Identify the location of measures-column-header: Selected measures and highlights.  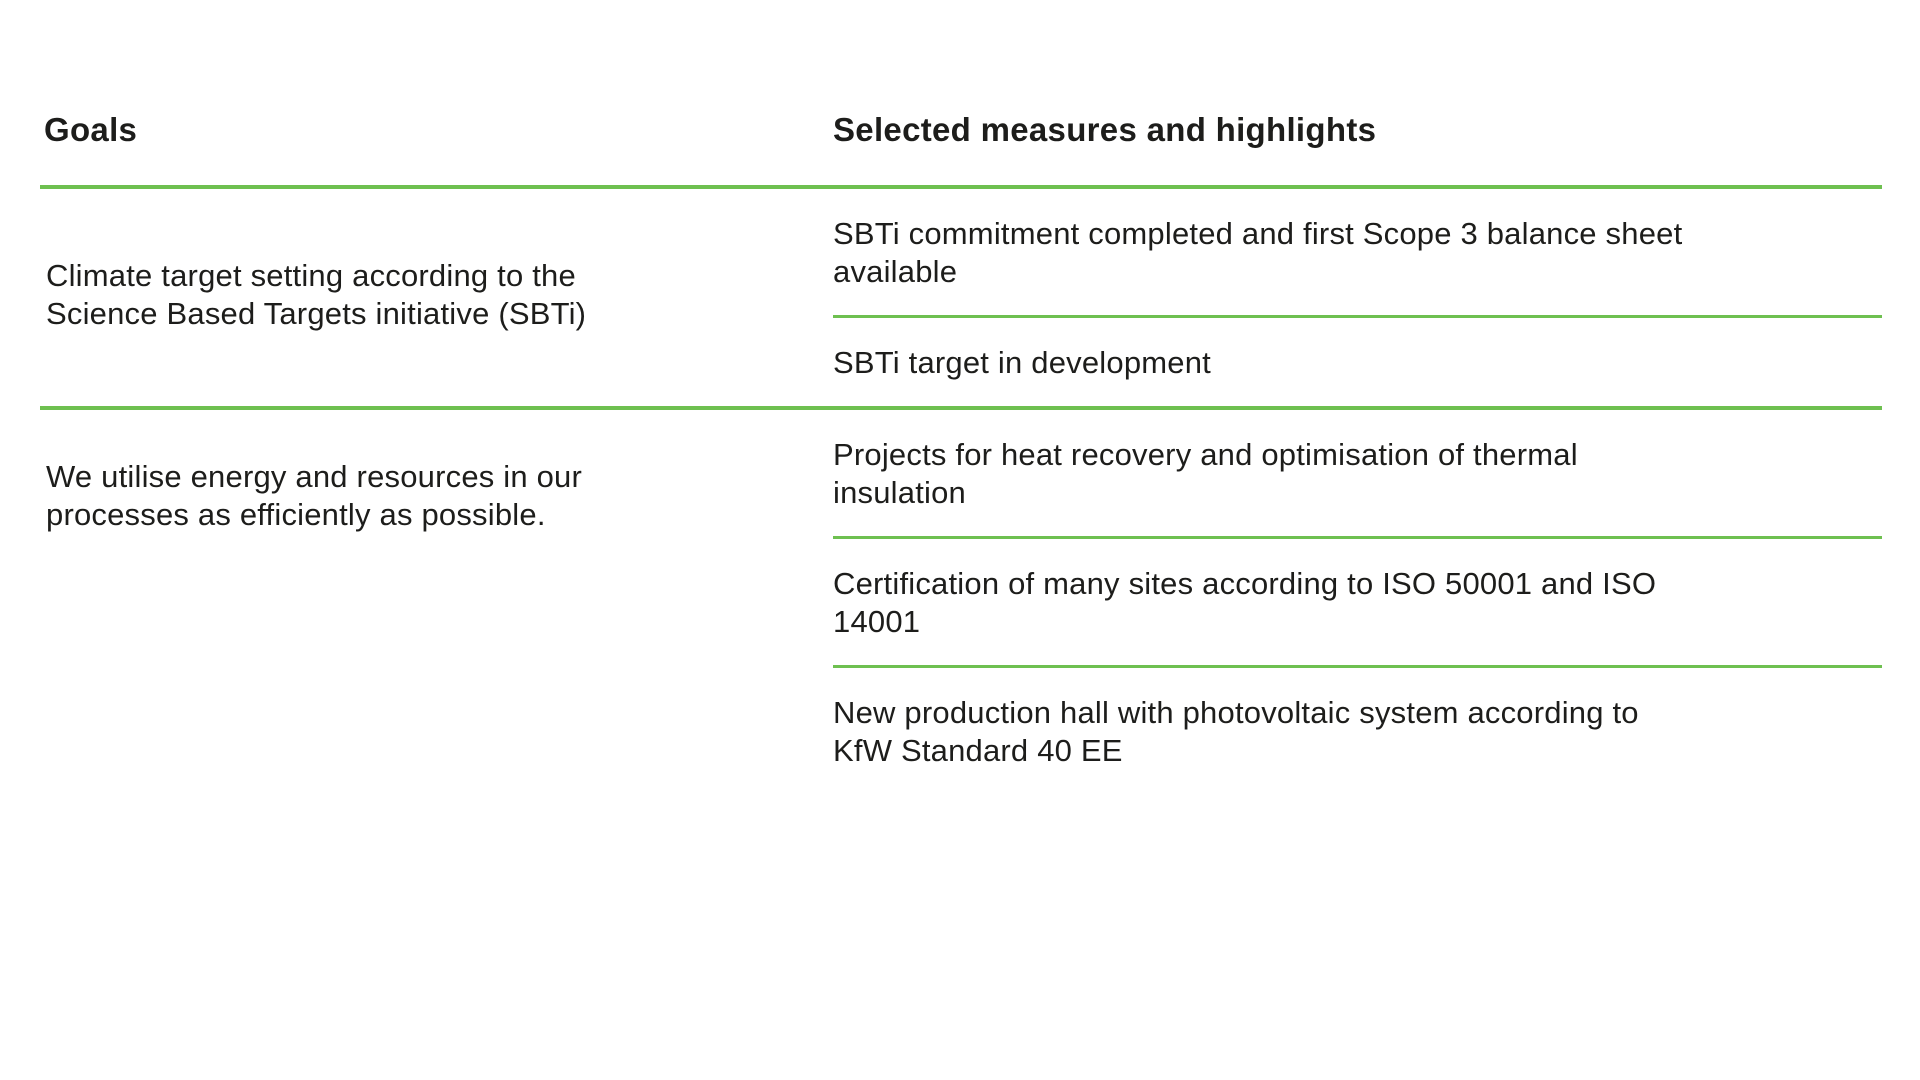
(1105, 129).